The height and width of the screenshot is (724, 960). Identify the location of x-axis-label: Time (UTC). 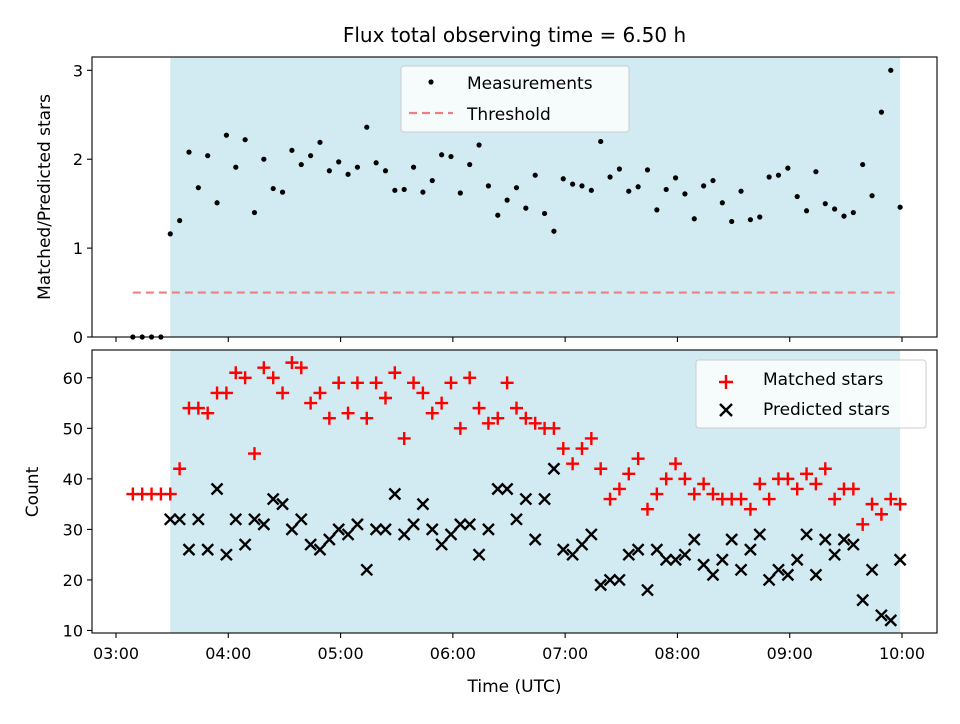
(514, 687).